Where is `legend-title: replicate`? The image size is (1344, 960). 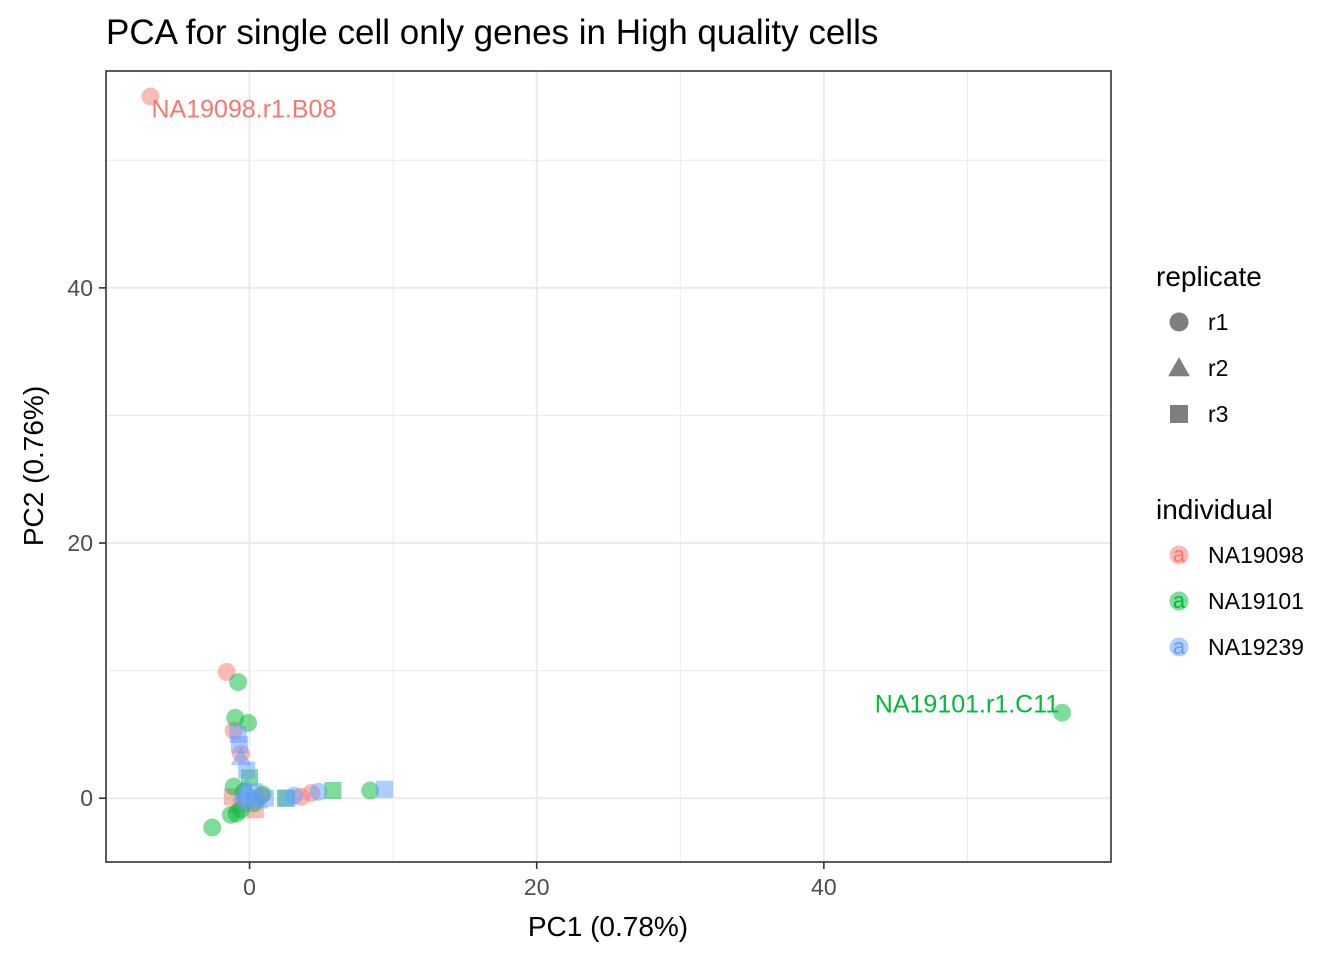
legend-title: replicate is located at coordinates (1209, 276).